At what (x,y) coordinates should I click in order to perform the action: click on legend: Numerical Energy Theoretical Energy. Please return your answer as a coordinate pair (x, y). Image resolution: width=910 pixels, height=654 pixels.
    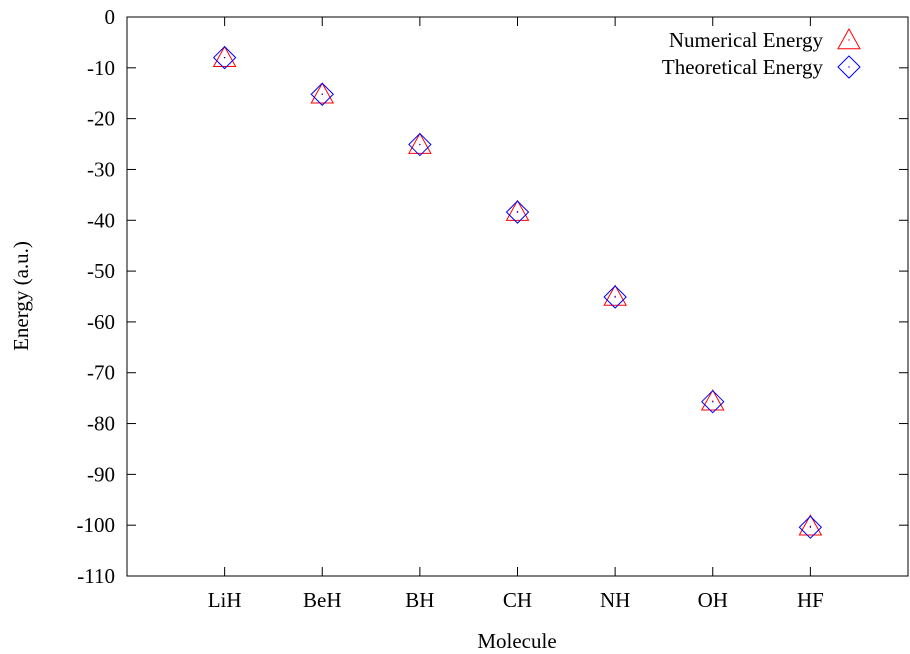
    Looking at the image, I should click on (761, 53).